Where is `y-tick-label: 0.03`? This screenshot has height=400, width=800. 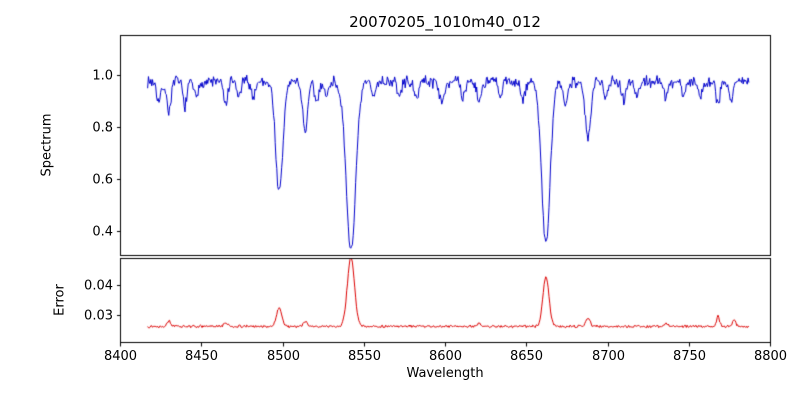 y-tick-label: 0.03 is located at coordinates (98, 315).